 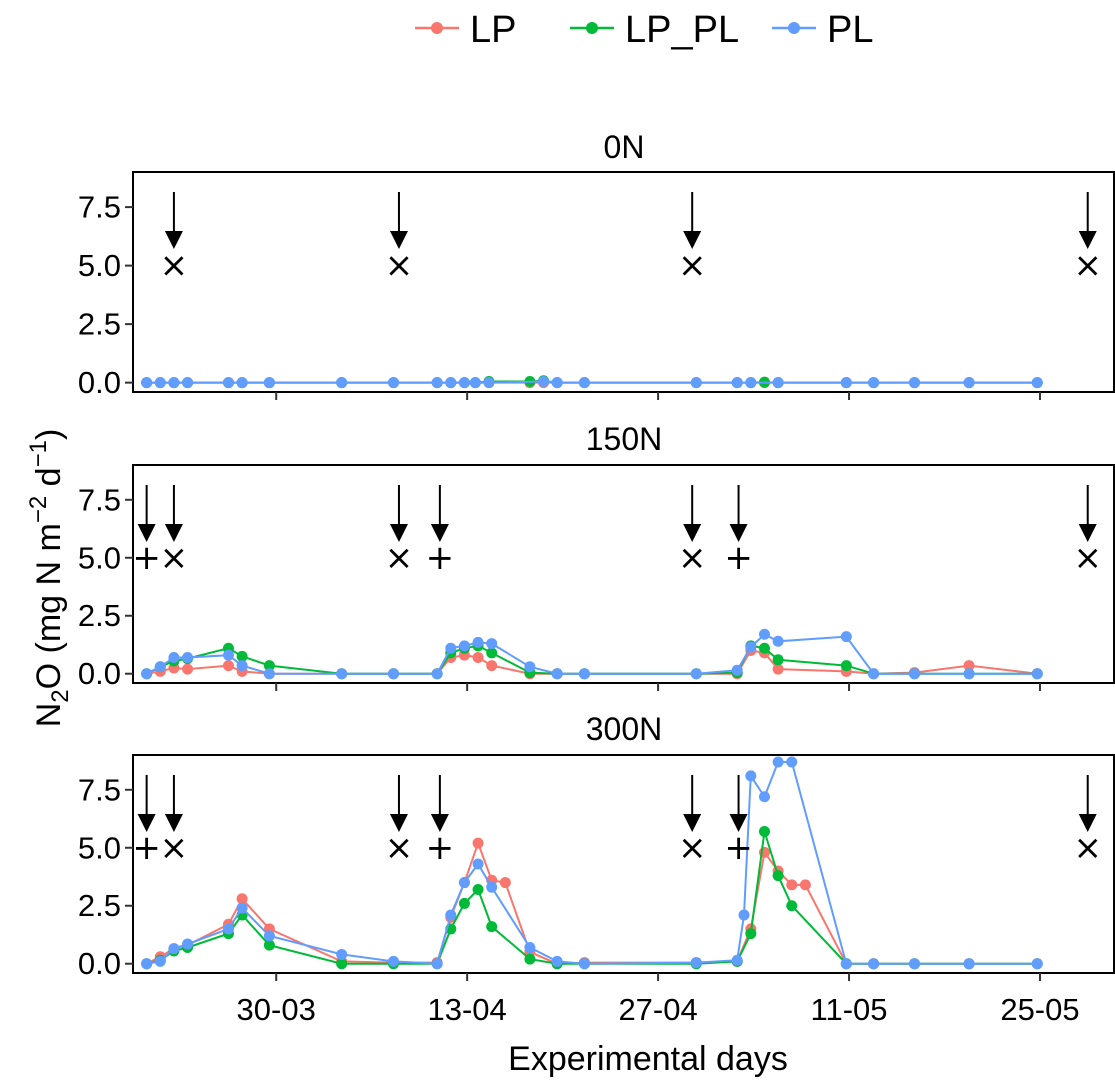 I want to click on panel-title: 300N, so click(x=624, y=729).